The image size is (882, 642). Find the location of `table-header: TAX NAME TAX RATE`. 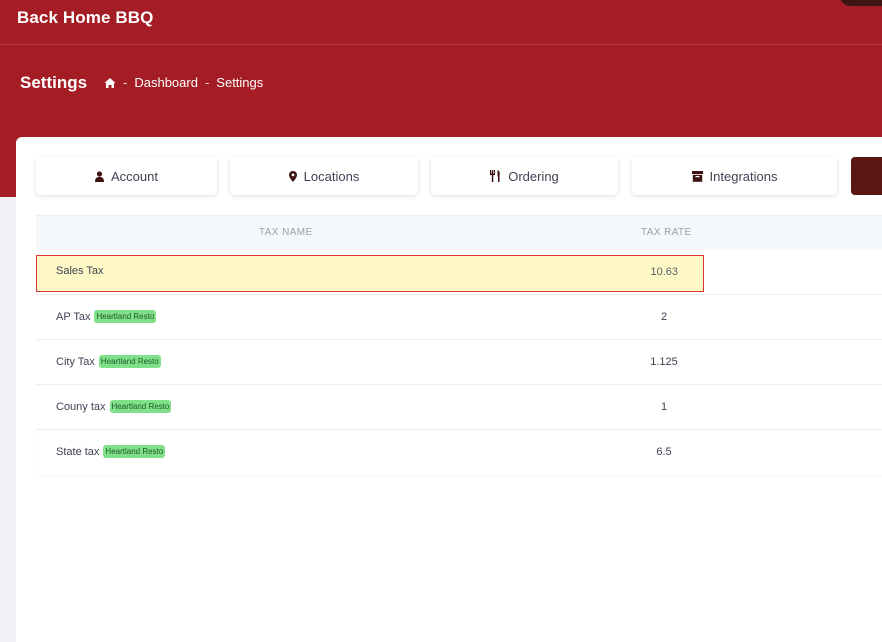

table-header: TAX NAME TAX RATE is located at coordinates (459, 232).